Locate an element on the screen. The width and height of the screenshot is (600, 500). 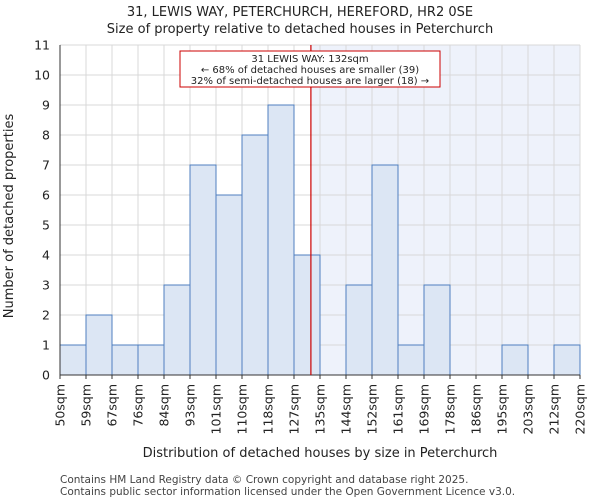
y-tick-label: 9 is located at coordinates (46, 105).